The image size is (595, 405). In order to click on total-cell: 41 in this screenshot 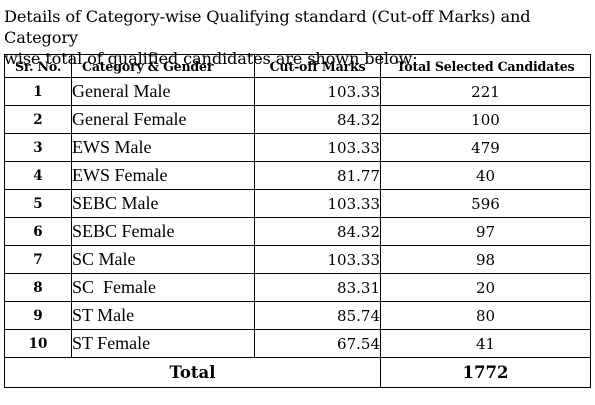, I will do `click(485, 343)`.